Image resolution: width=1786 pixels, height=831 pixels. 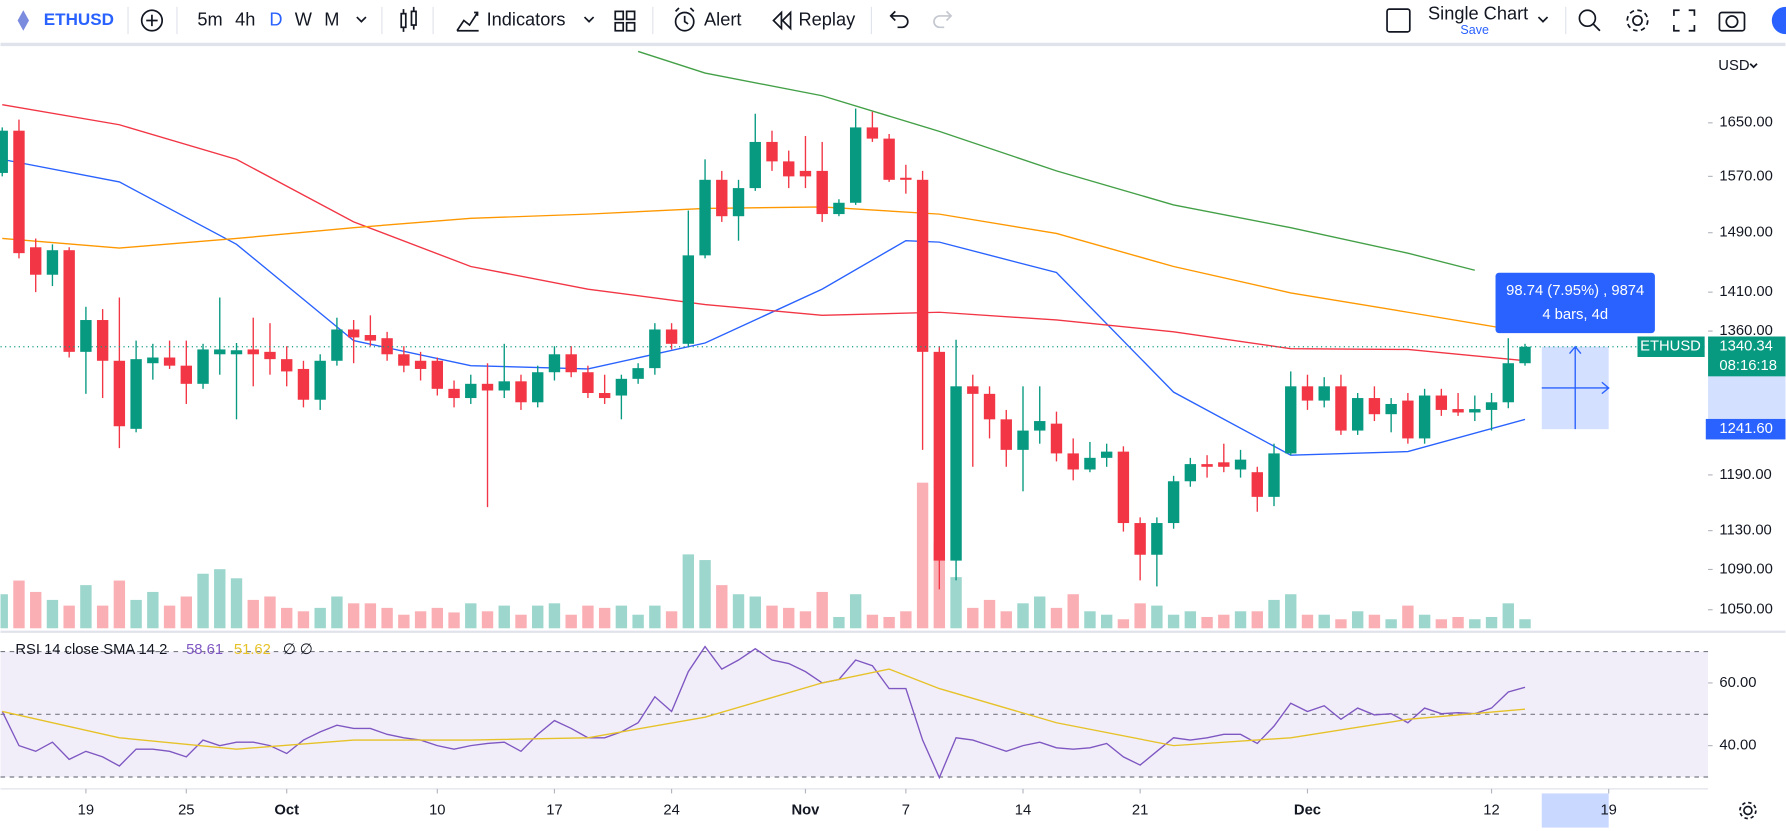 What do you see at coordinates (1745, 610) in the screenshot?
I see `y-tick-label: 1050.00` at bounding box center [1745, 610].